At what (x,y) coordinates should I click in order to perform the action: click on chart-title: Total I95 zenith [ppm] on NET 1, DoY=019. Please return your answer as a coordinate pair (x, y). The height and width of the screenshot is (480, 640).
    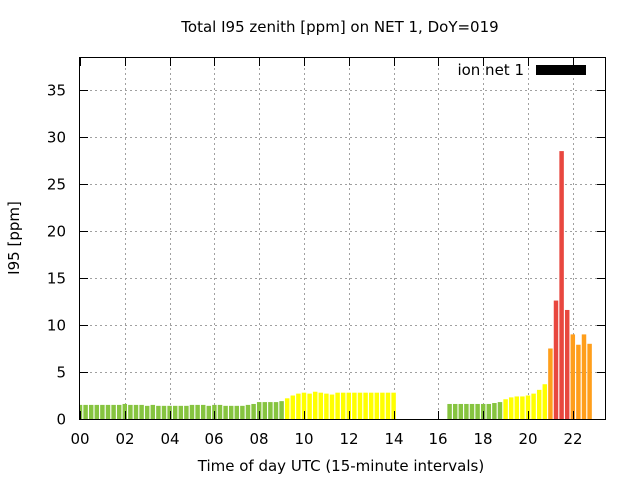
    Looking at the image, I should click on (339, 27).